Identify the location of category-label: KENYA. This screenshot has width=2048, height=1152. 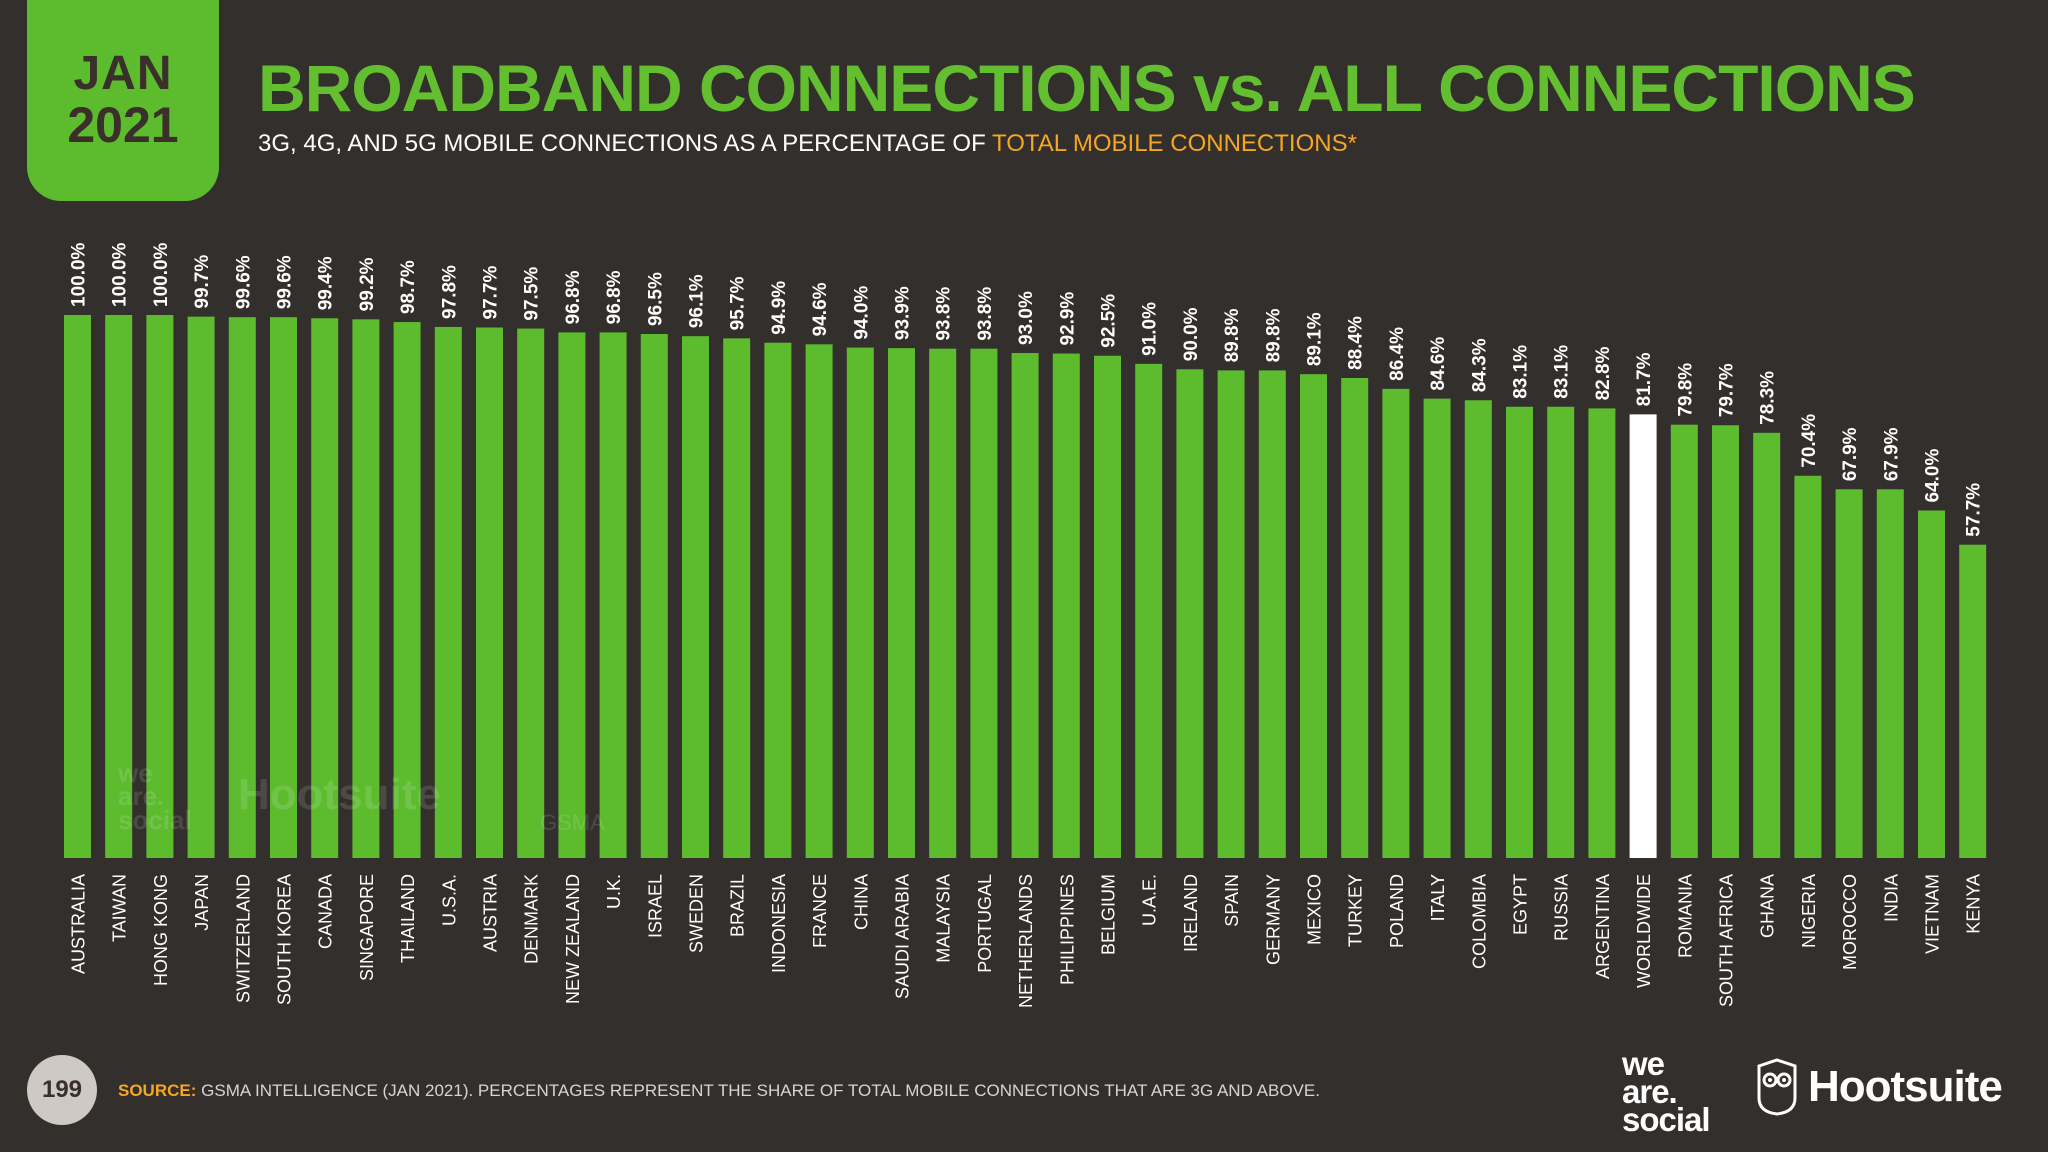
(1974, 904).